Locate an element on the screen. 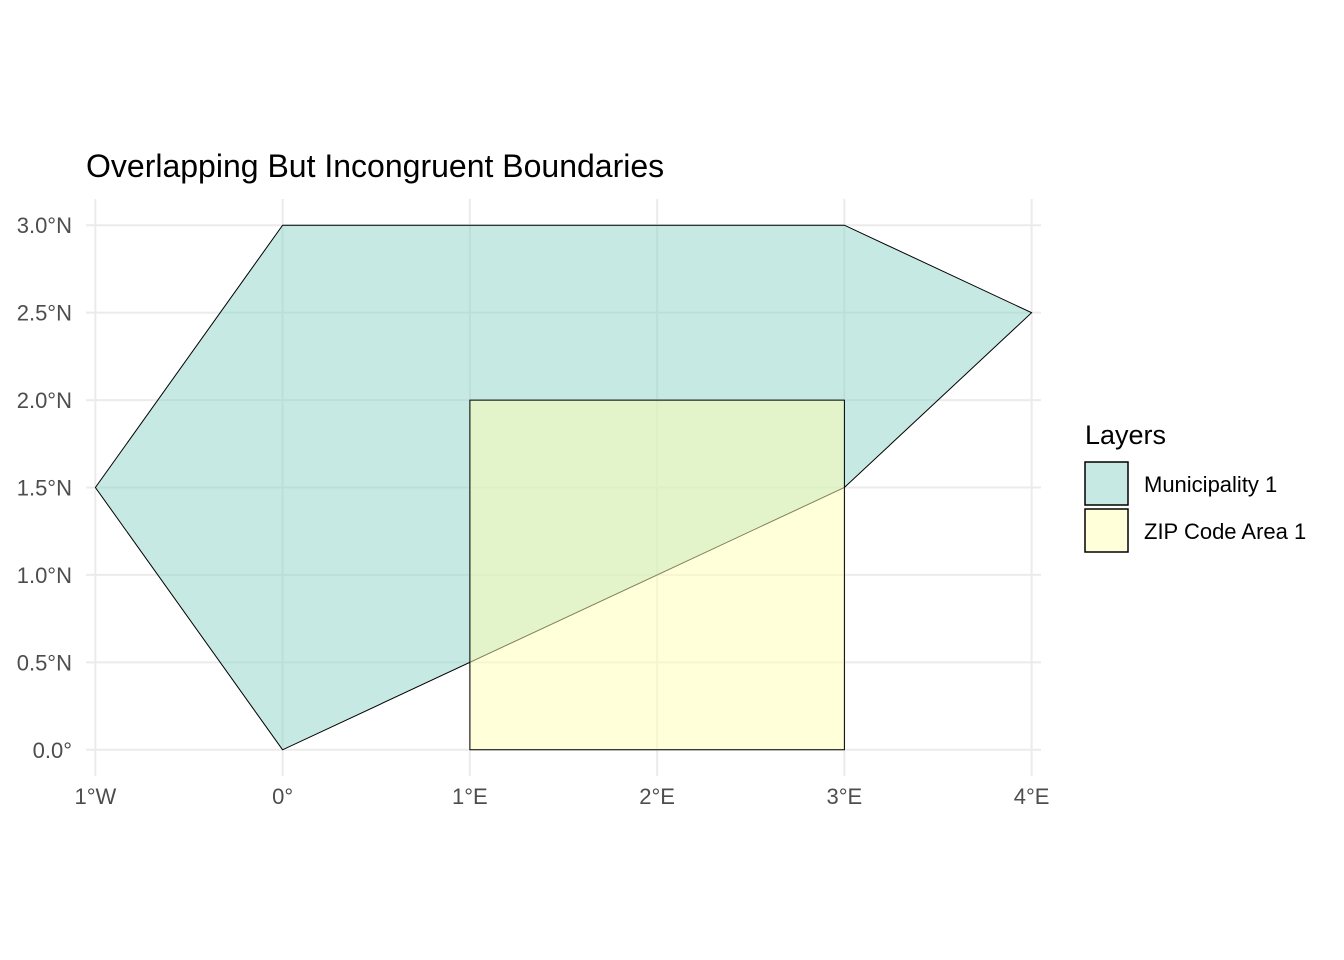 The height and width of the screenshot is (960, 1344). x-tick-label-2: 1°E is located at coordinates (470, 796).